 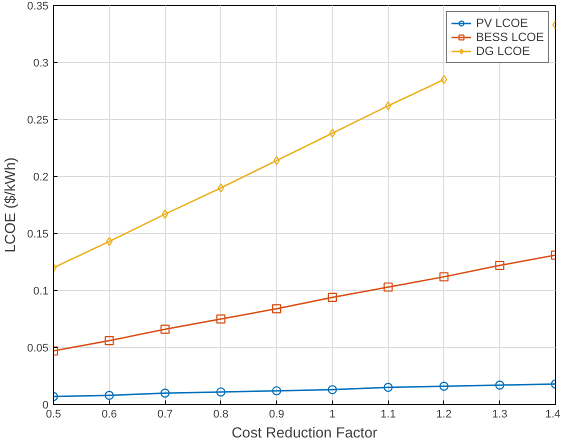 I want to click on x-tick-label: 1.2, so click(x=444, y=414).